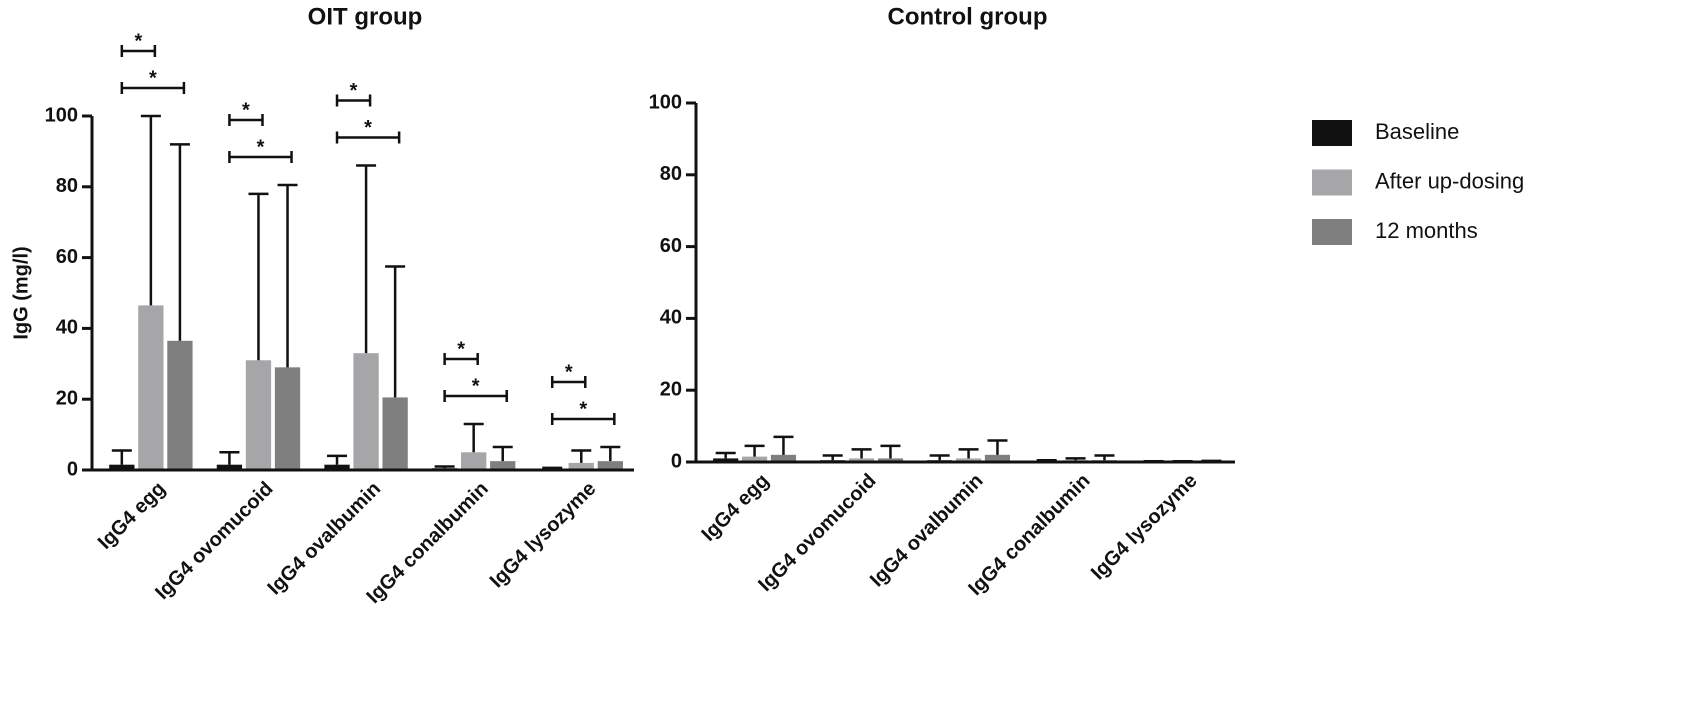 Image resolution: width=1685 pixels, height=707 pixels. I want to click on y-axis-label: IgG (mg/l), so click(21, 292).